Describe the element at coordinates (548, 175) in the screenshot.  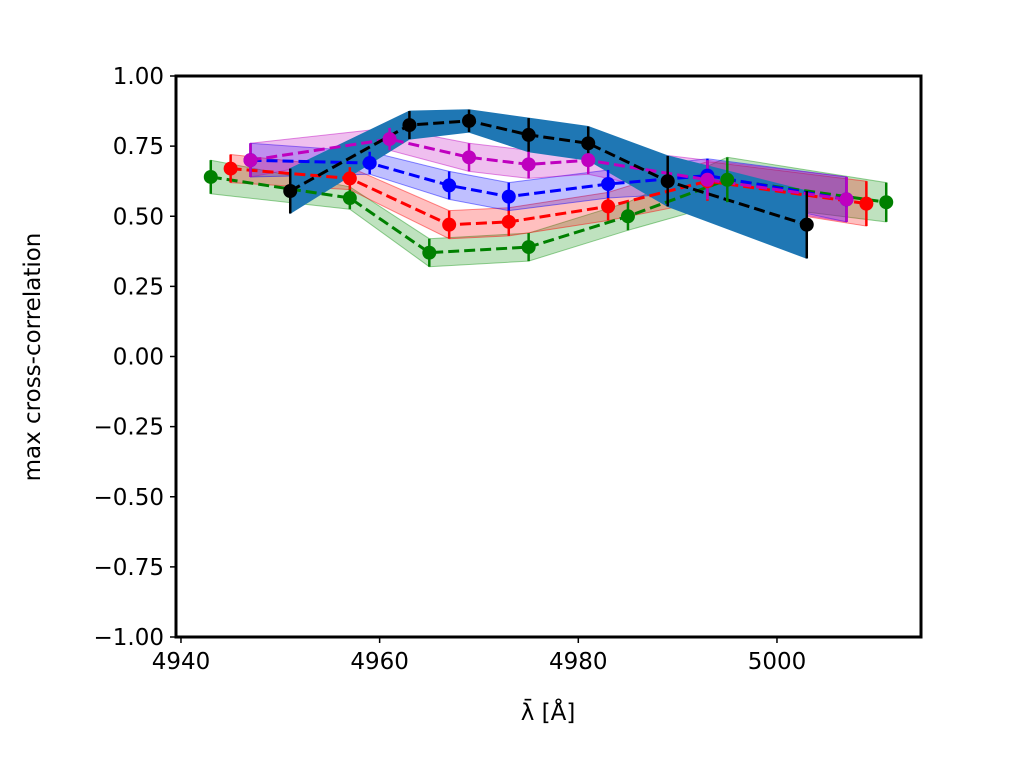
I see `series-3-band` at that location.